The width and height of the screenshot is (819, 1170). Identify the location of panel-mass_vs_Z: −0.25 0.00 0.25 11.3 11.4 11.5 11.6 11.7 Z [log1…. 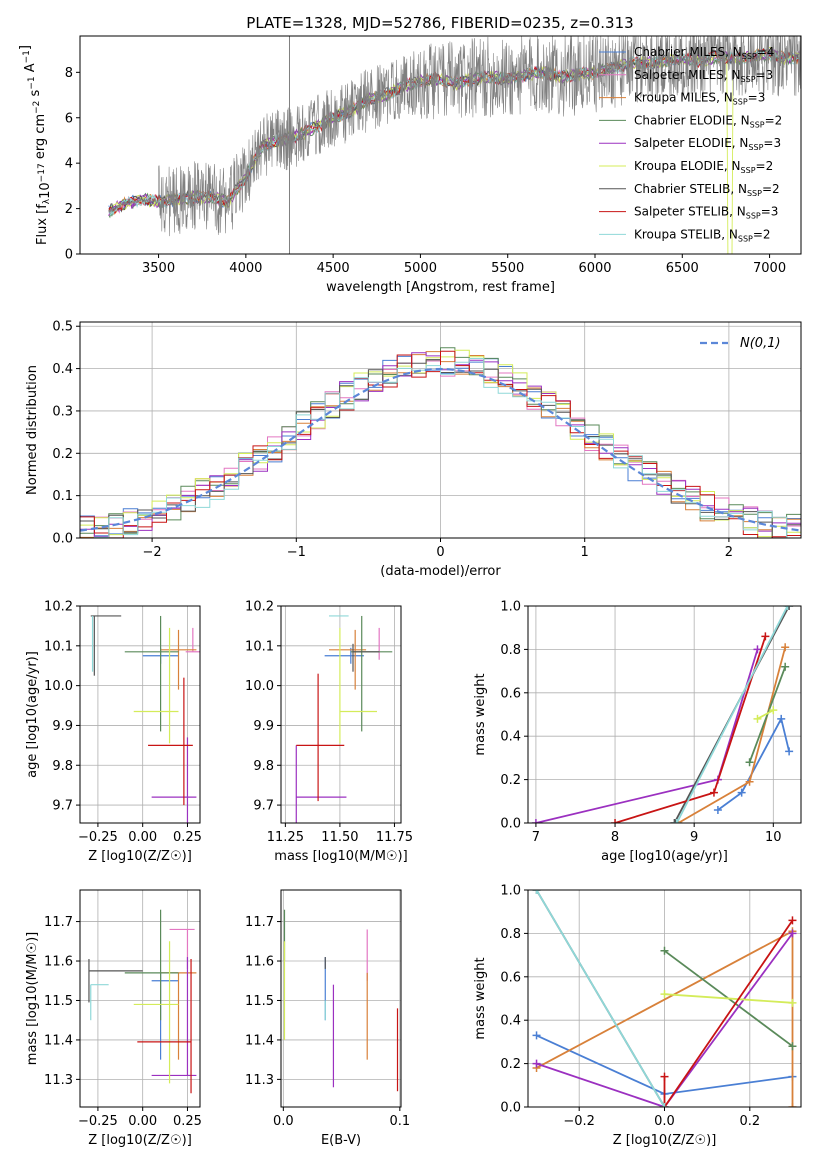
(113, 1018).